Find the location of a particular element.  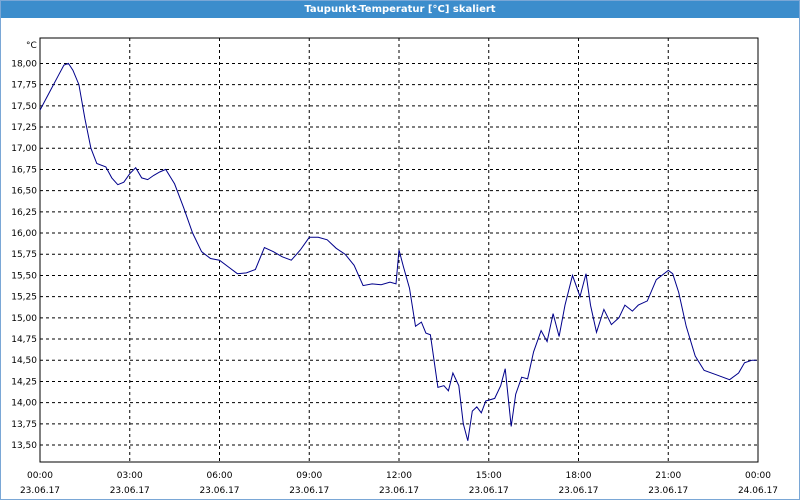

x-tick-time-label: 09:00 is located at coordinates (309, 476).